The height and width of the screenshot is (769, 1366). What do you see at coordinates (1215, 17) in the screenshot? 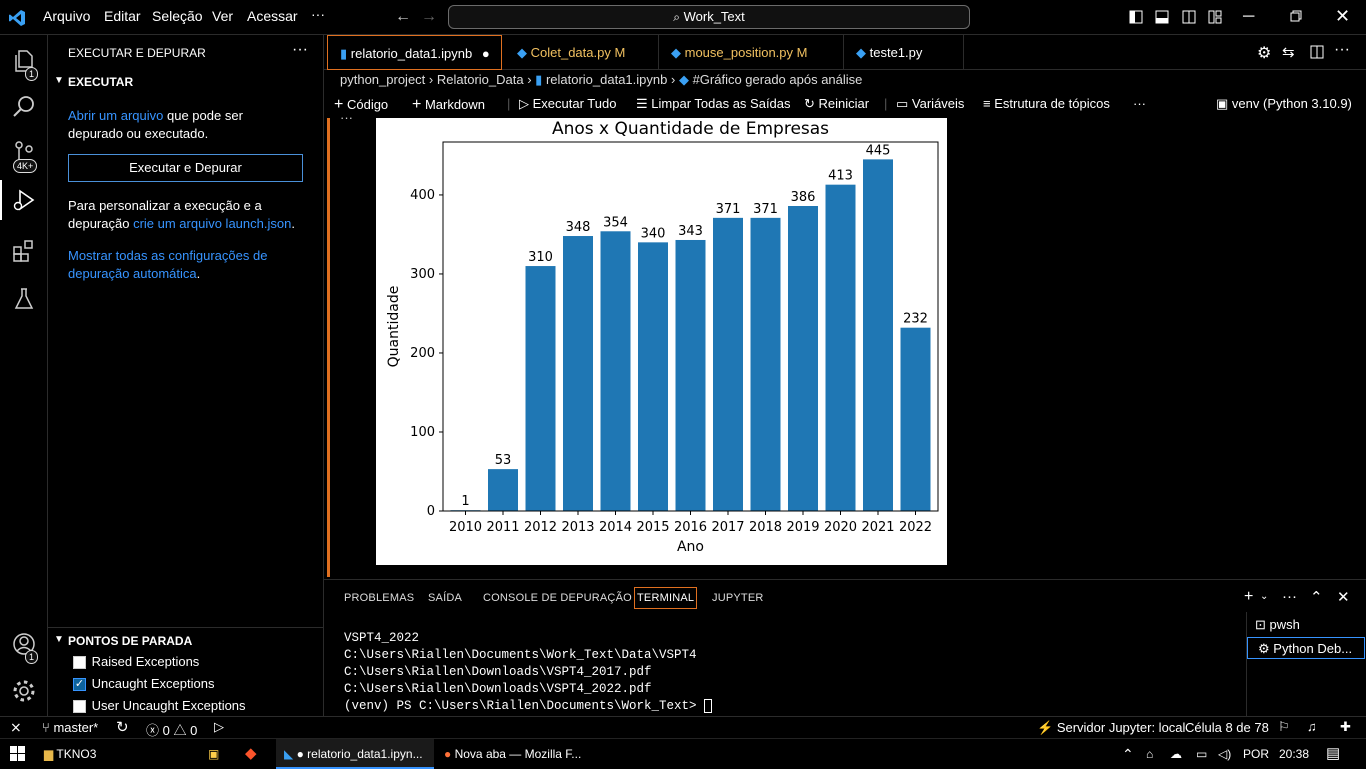
I see `customize-layout-icon` at bounding box center [1215, 17].